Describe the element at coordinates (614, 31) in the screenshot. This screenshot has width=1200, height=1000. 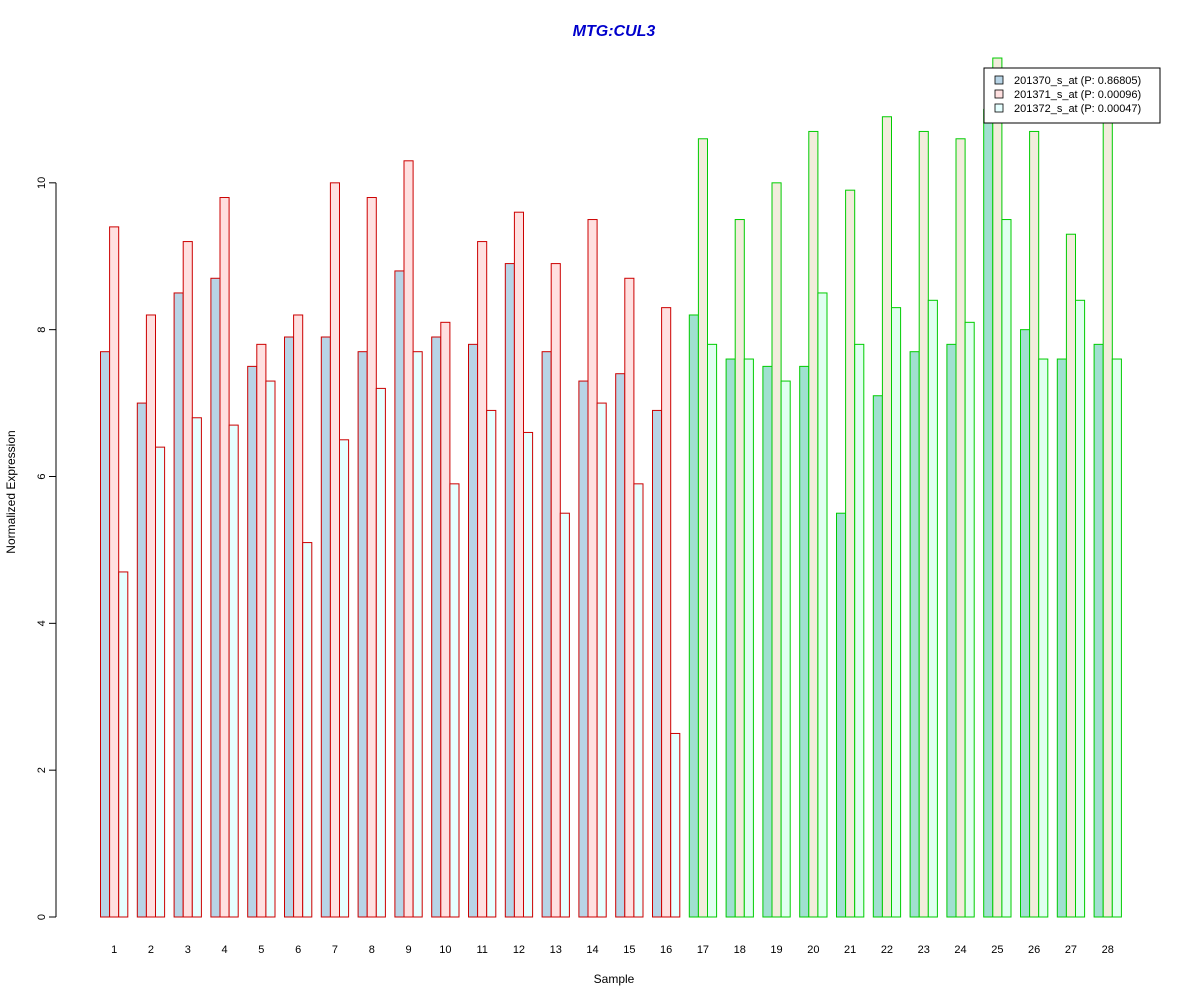
I see `chart-title: MTG:CUL3` at that location.